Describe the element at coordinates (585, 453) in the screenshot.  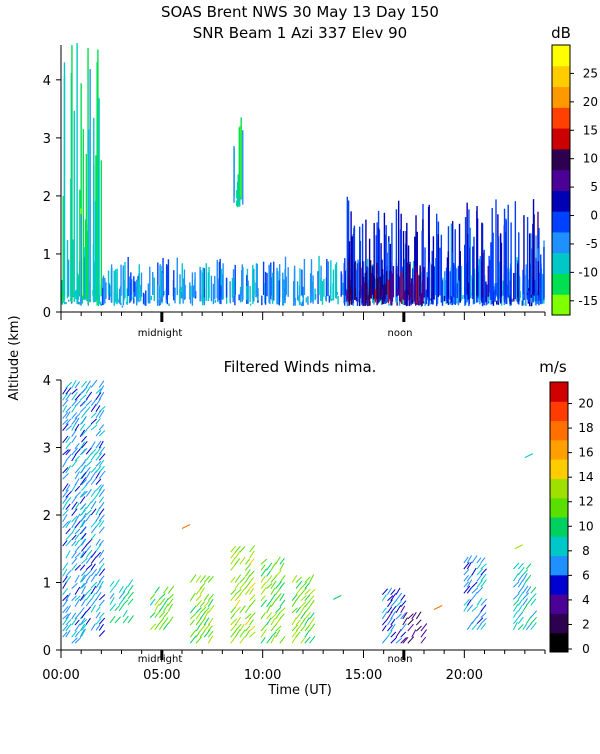
I see `winds-colorbar-tick-label: 16` at that location.